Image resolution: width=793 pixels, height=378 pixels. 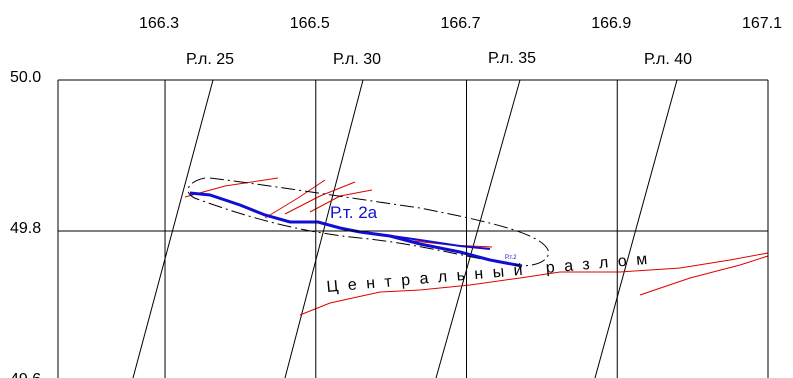 What do you see at coordinates (511, 258) in the screenshot?
I see `fault-label: Р.т.2` at bounding box center [511, 258].